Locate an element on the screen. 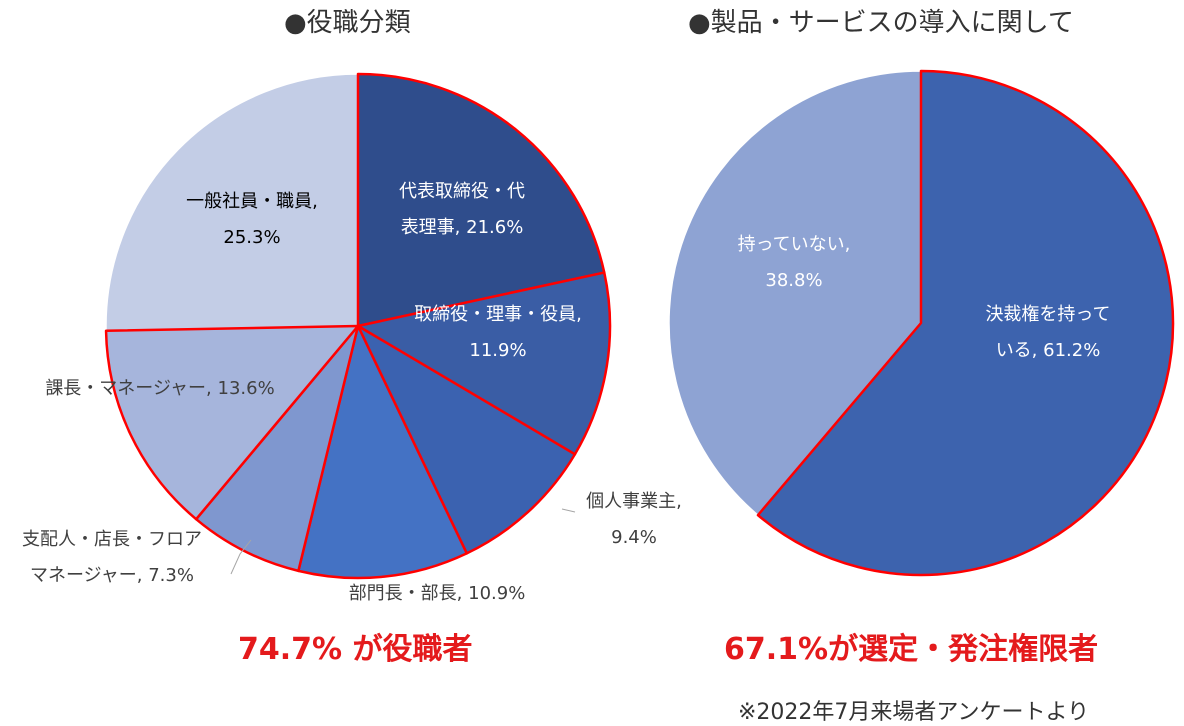 Image resolution: width=1184 pixels, height=726 pixels. right-chart-title: ●製品・サービスの導入に関して is located at coordinates (881, 23).